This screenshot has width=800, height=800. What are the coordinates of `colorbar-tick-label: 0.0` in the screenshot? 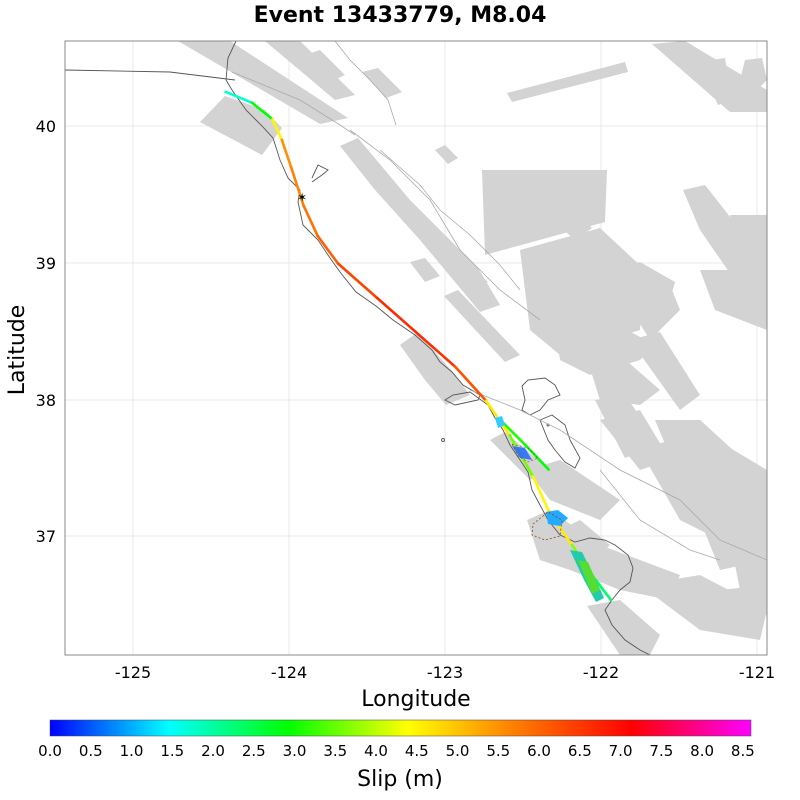 It's located at (50, 751).